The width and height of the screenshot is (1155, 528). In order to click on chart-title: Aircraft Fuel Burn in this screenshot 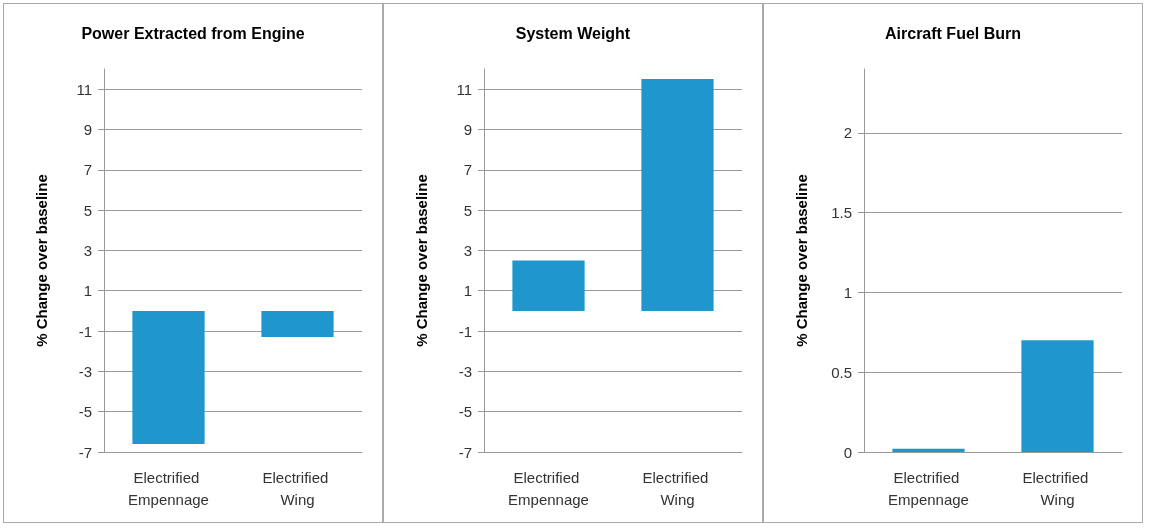, I will do `click(953, 33)`.